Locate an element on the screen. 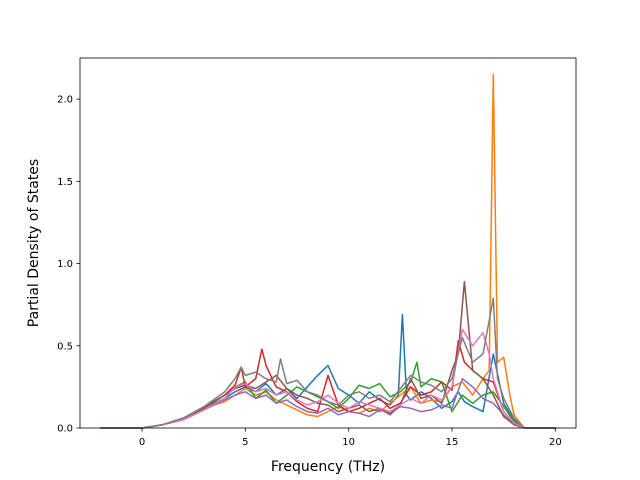 The height and width of the screenshot is (480, 640). x-tick-label: 10 is located at coordinates (348, 442).